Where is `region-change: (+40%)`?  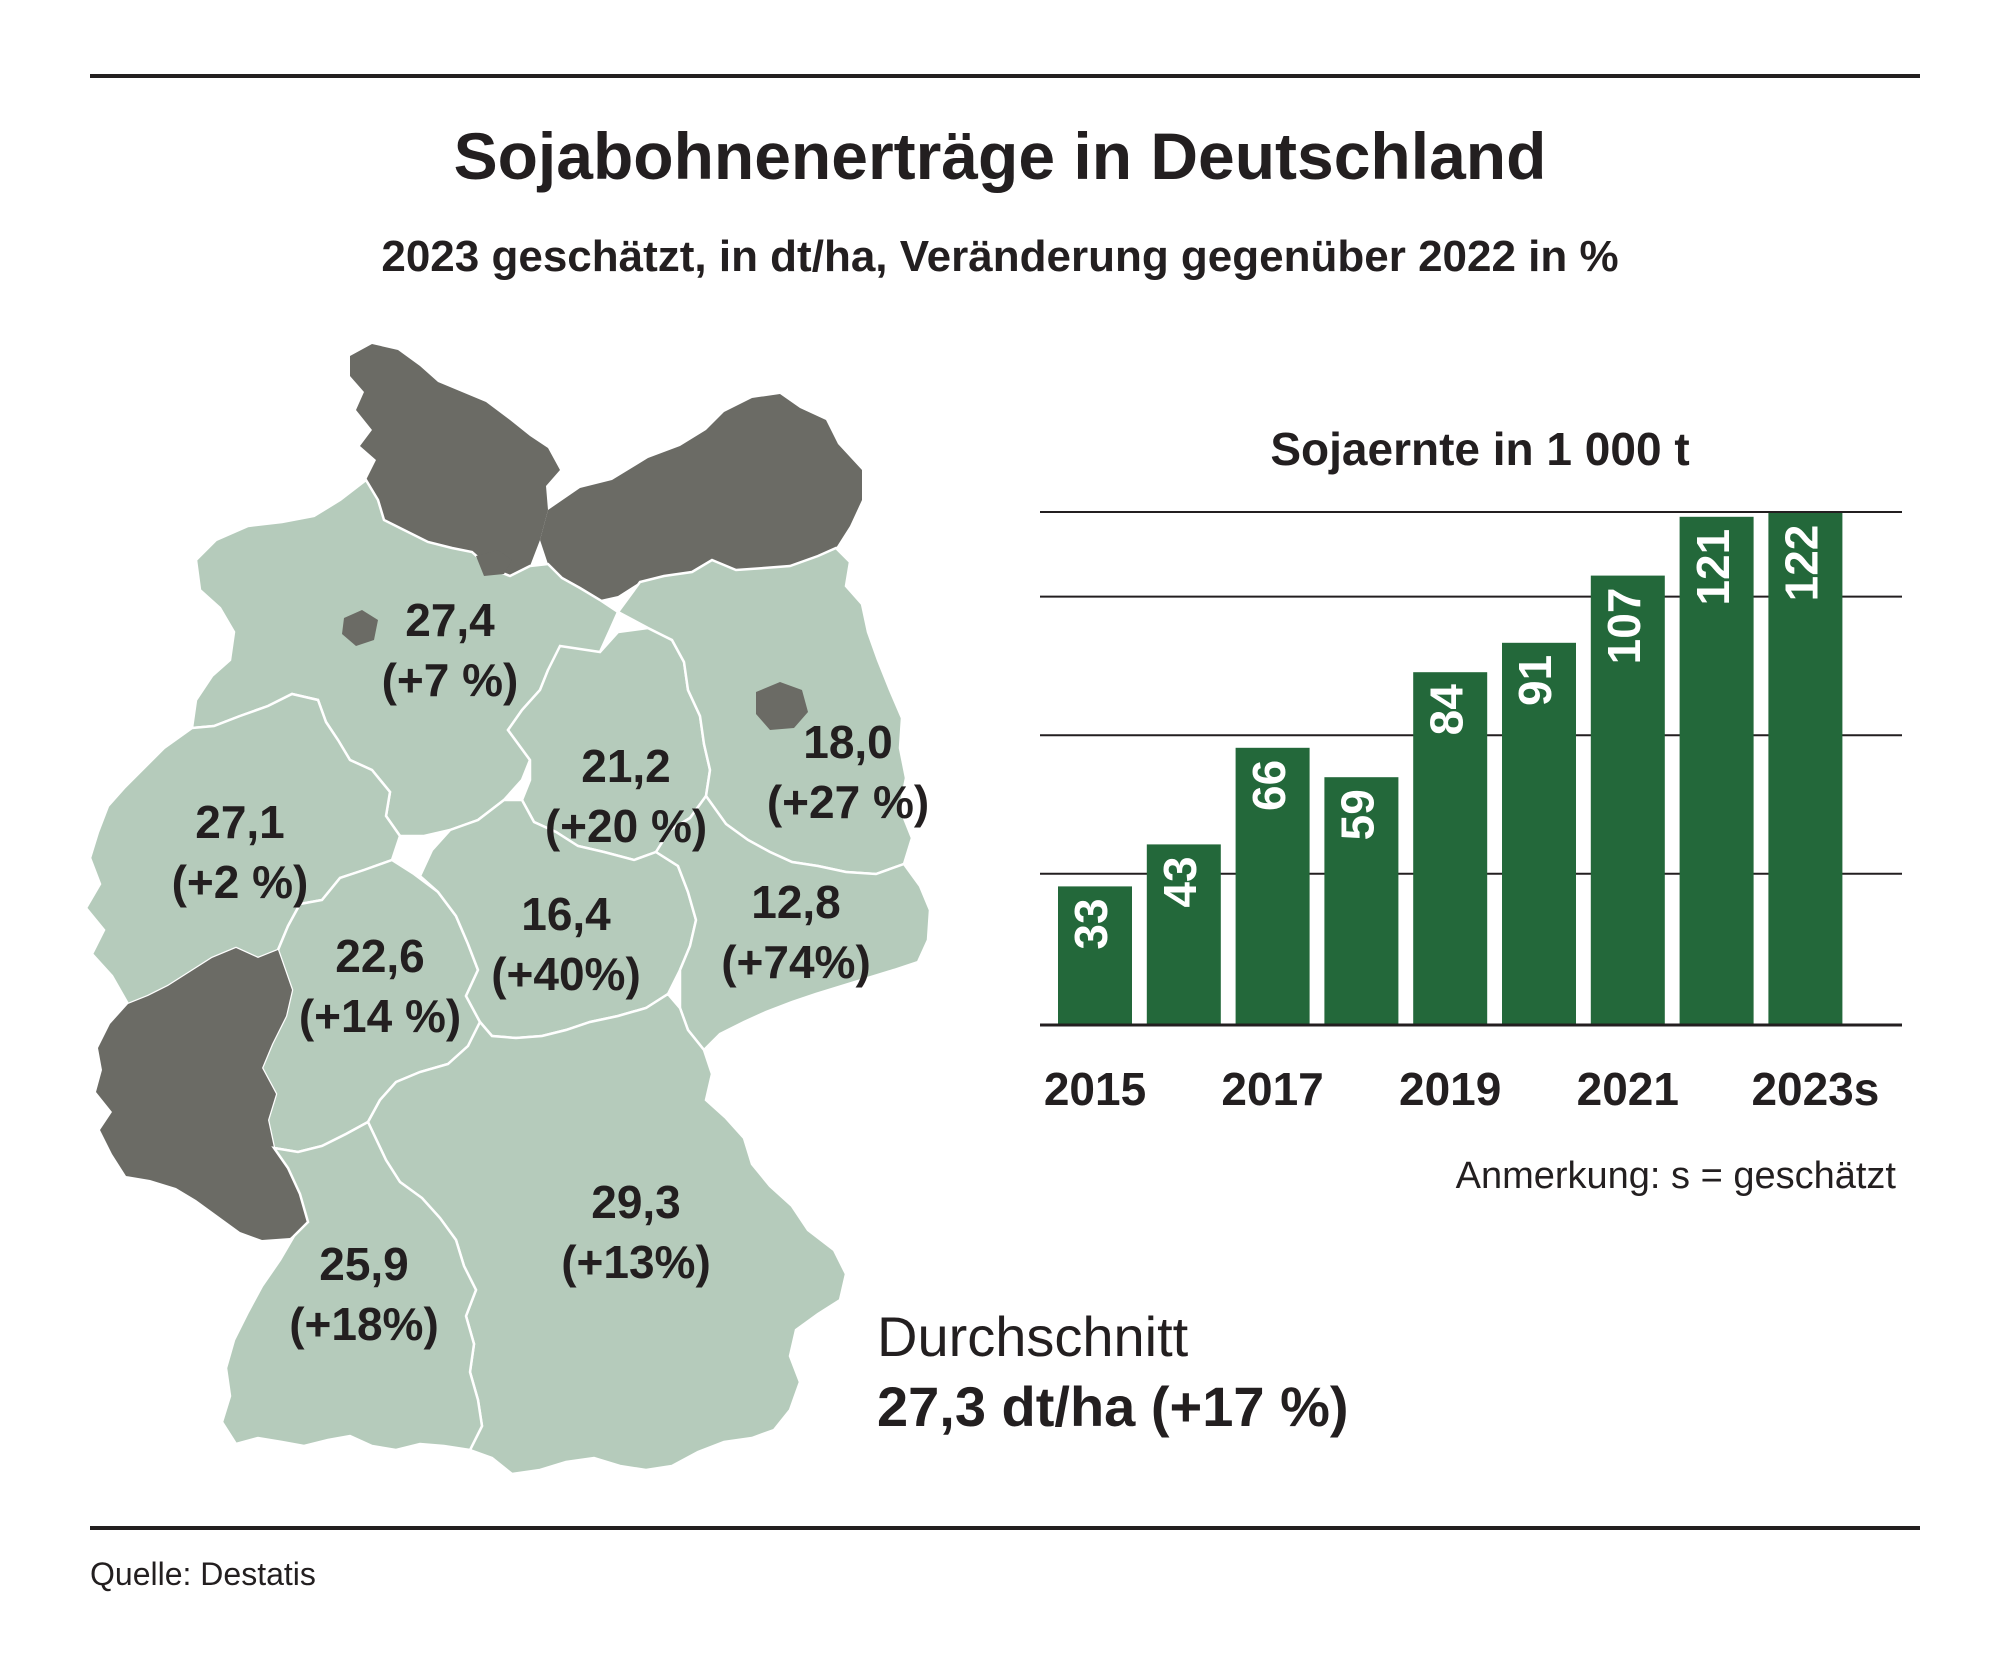 region-change: (+40%) is located at coordinates (566, 974).